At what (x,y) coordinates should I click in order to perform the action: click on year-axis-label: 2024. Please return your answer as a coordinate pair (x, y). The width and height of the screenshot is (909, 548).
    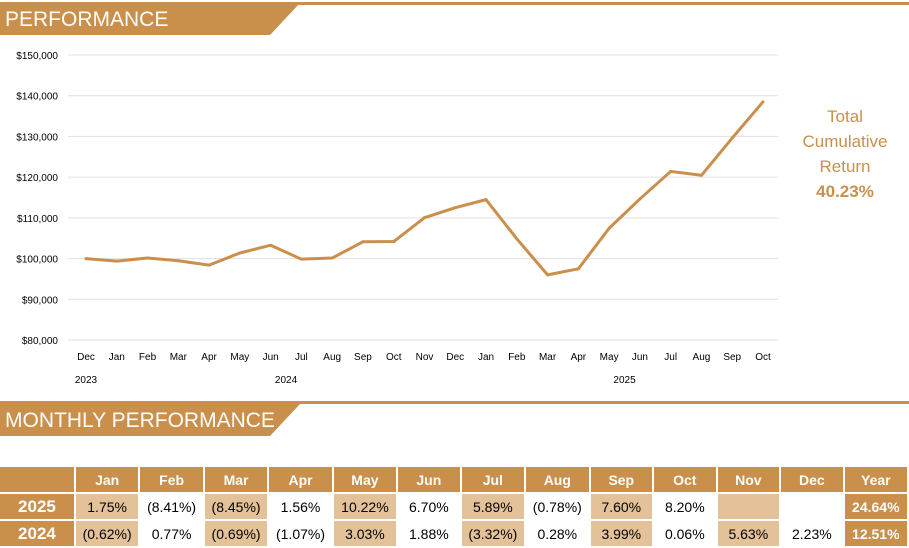
    Looking at the image, I should click on (286, 380).